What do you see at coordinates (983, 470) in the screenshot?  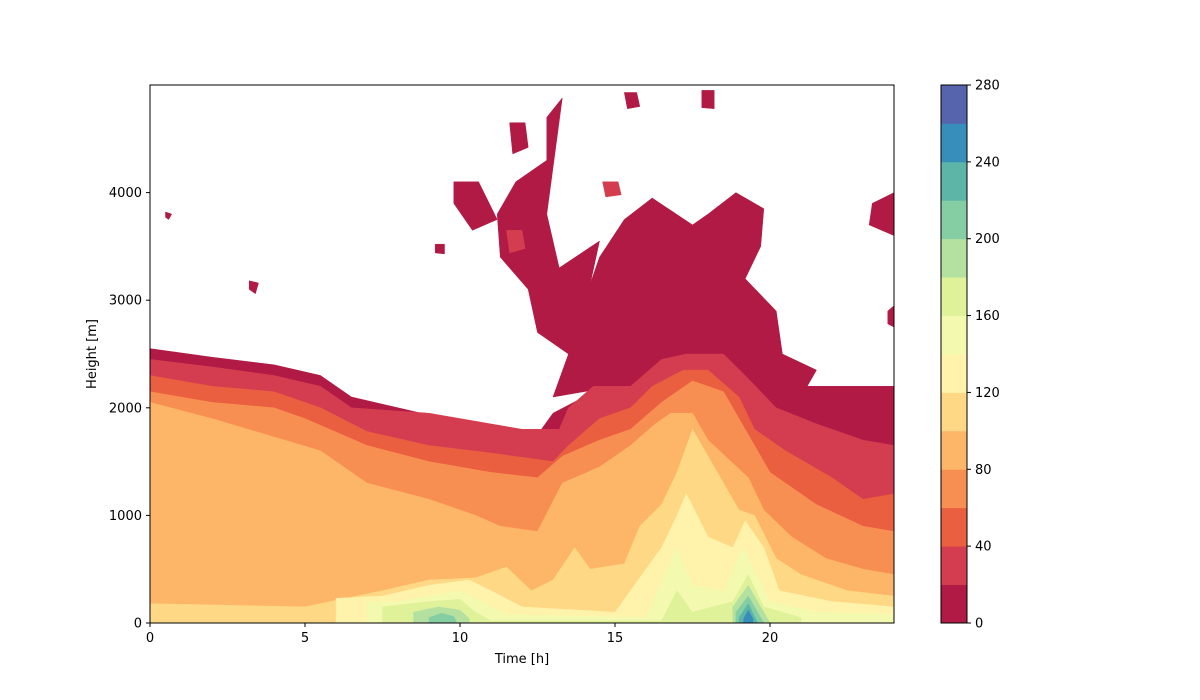 I see `colorbar-tick-label: 80` at bounding box center [983, 470].